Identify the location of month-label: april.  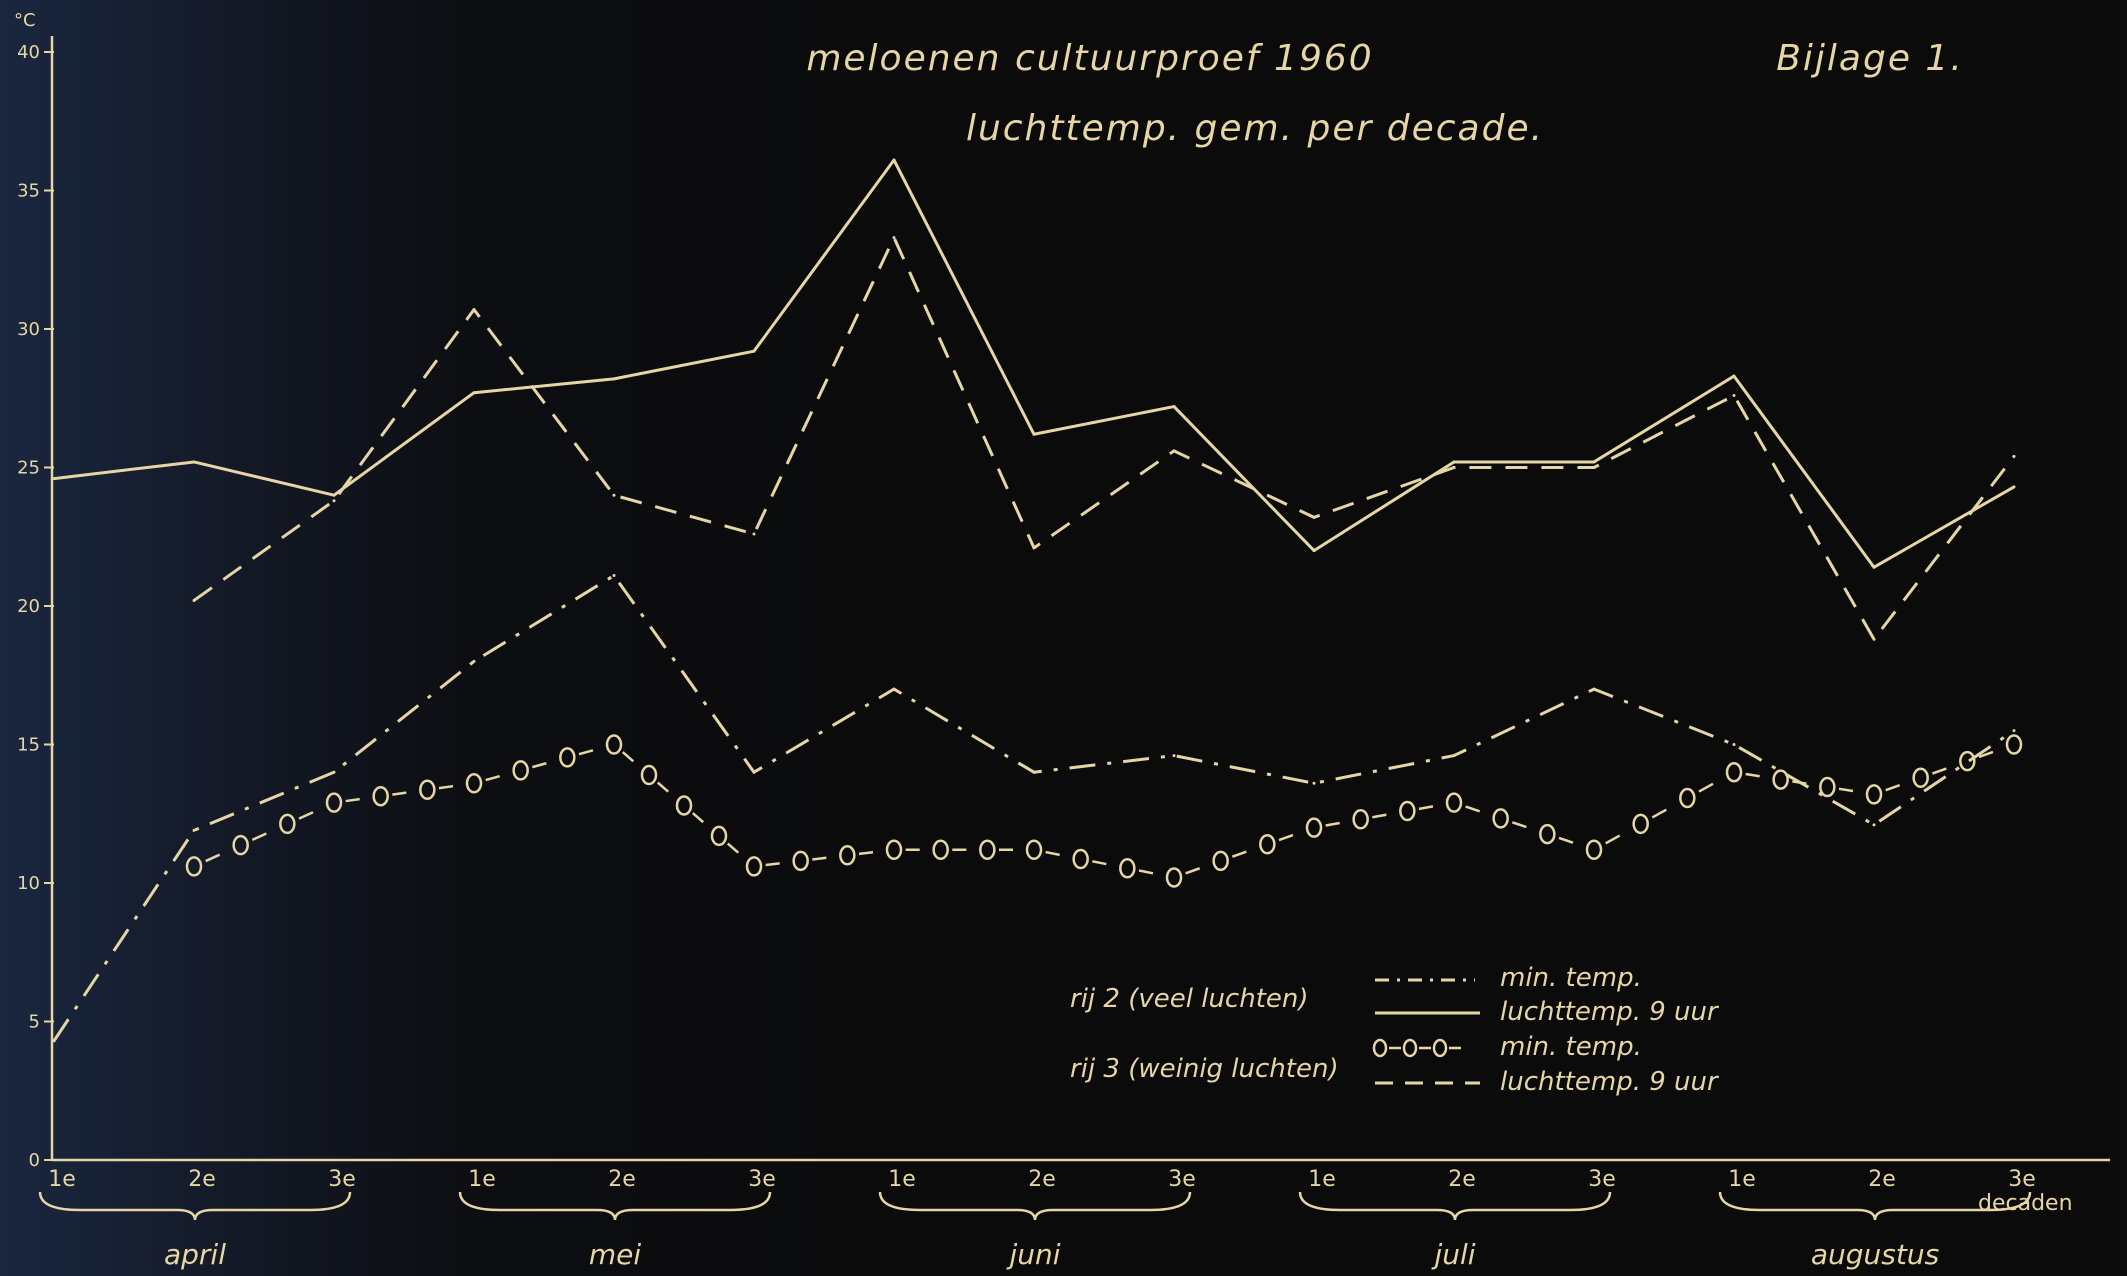
(195, 1254).